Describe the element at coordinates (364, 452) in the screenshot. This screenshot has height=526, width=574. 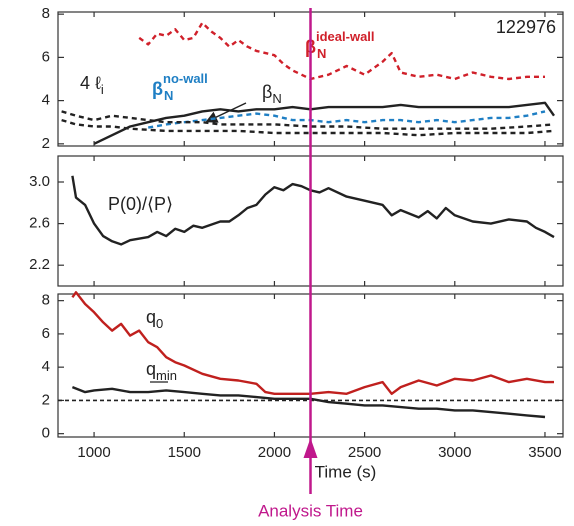
I see `x-tick-label: 2500` at that location.